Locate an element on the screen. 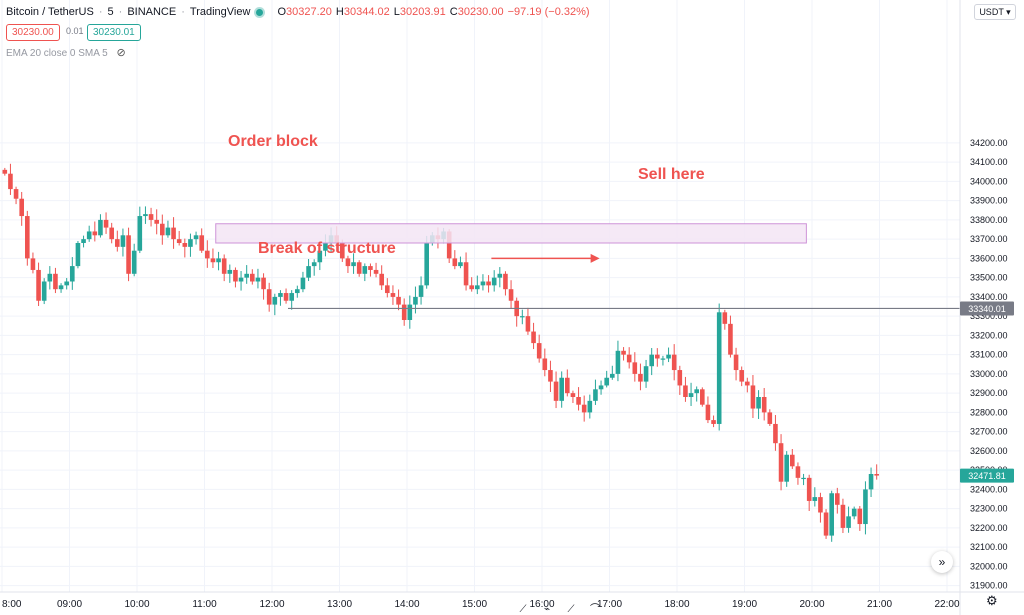 The width and height of the screenshot is (1024, 615). line-tool-icon: ⟋ is located at coordinates (523, 609).